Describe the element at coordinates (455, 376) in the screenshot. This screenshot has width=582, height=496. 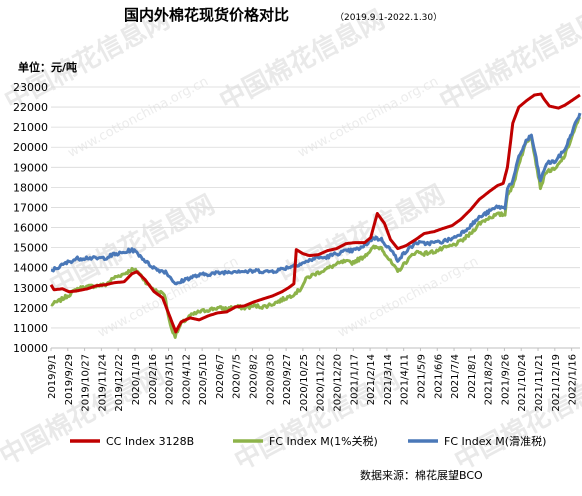
I see `x-tick-label: 2021/7/4` at that location.